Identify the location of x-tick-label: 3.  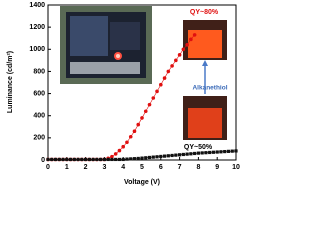
(104, 167).